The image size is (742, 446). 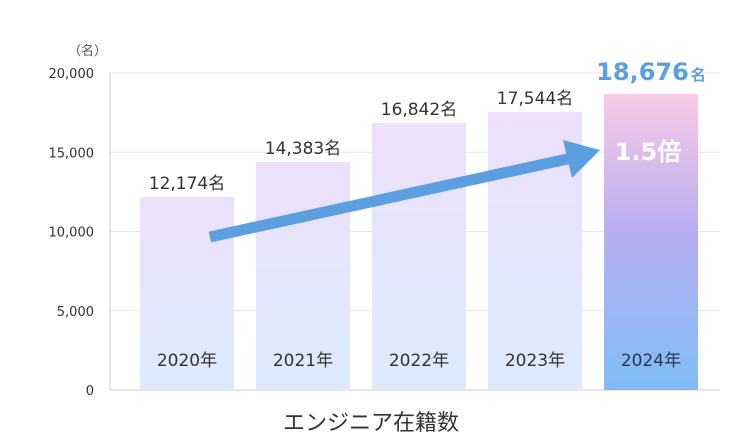 What do you see at coordinates (72, 74) in the screenshot?
I see `y-tick-label: 20,000` at bounding box center [72, 74].